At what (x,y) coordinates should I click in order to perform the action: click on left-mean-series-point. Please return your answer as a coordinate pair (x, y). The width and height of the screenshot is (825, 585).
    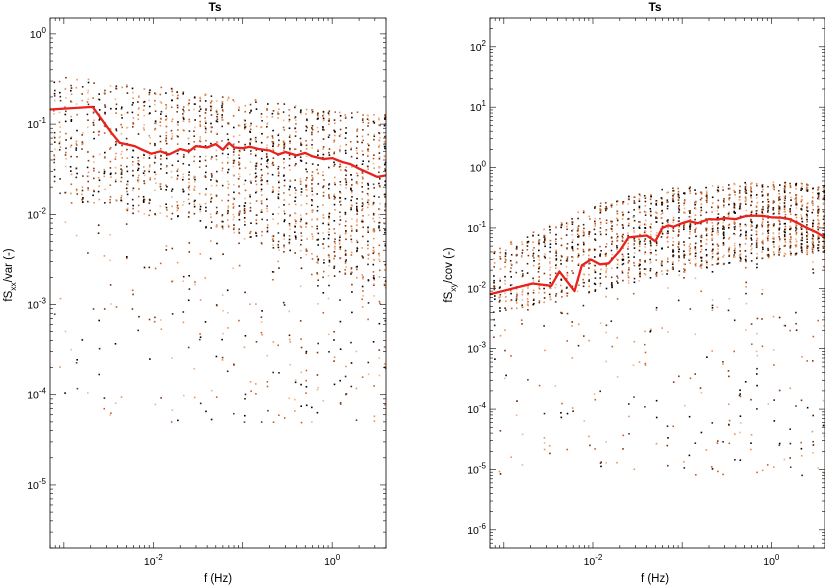
    Looking at the image, I should click on (207, 147).